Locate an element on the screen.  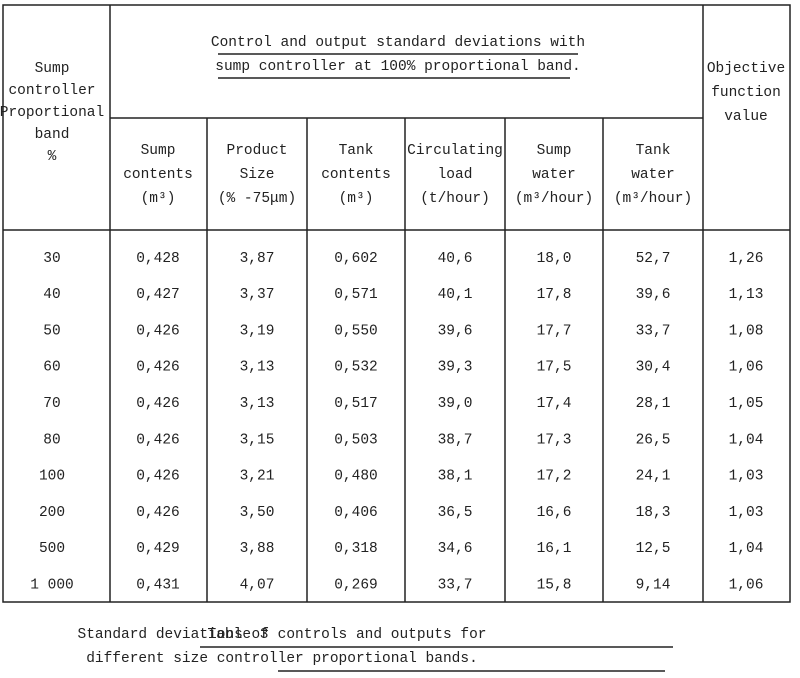
table-cell: 50 is located at coordinates (51, 331).